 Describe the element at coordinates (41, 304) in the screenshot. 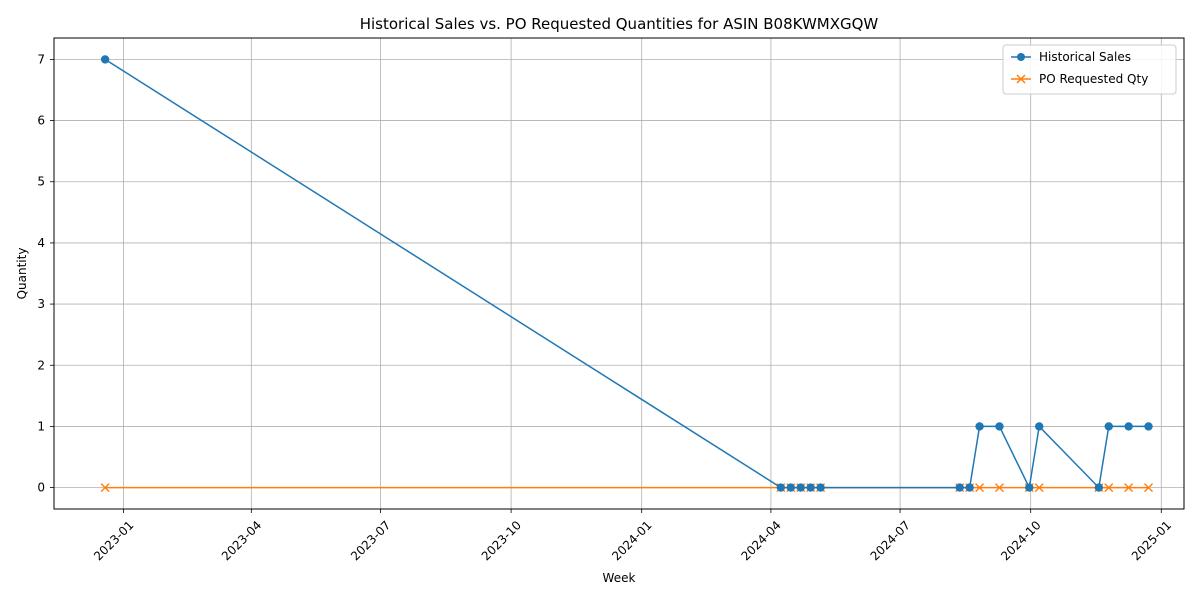

I see `y-tick-label: 3` at that location.